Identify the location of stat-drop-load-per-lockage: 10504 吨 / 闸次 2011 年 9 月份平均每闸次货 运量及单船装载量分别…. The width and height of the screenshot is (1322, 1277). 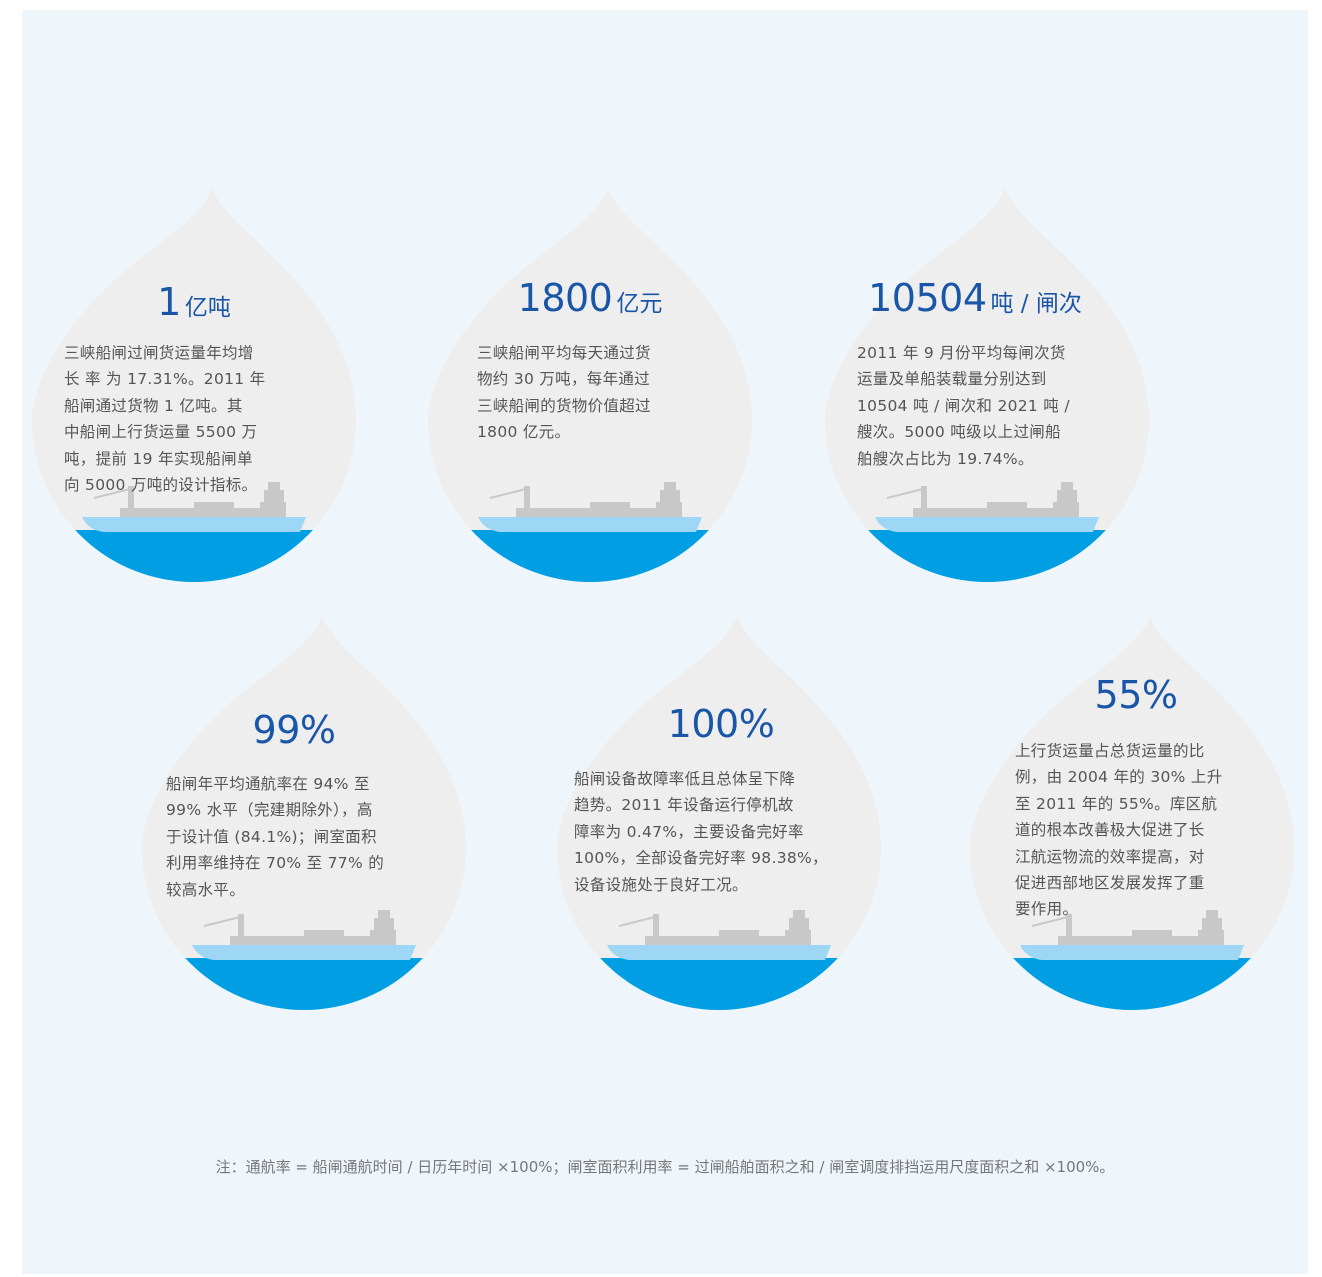
(987, 381).